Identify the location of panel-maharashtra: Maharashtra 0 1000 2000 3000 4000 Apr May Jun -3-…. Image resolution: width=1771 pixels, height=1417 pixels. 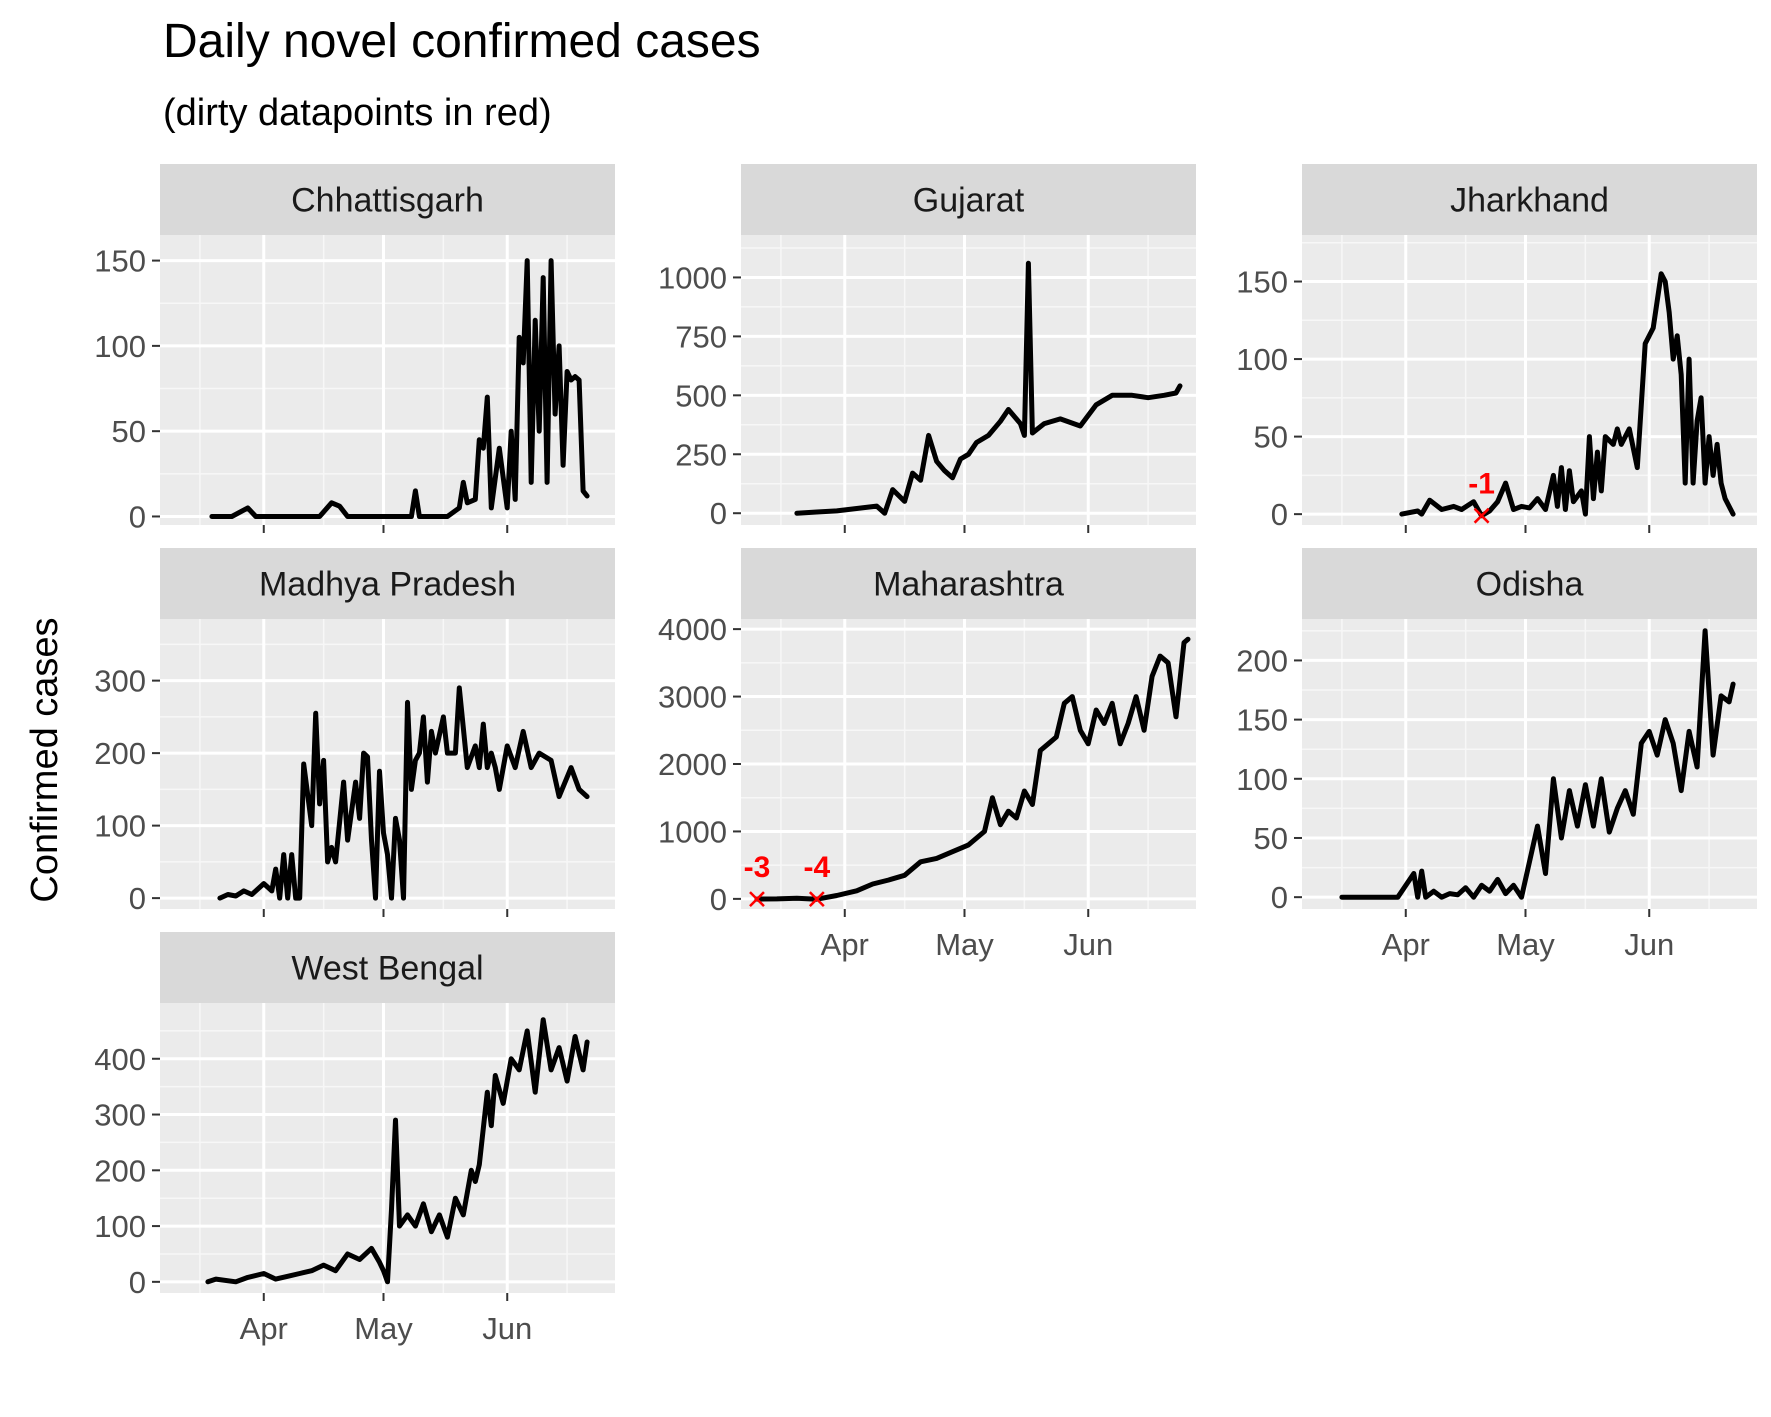
(927, 755).